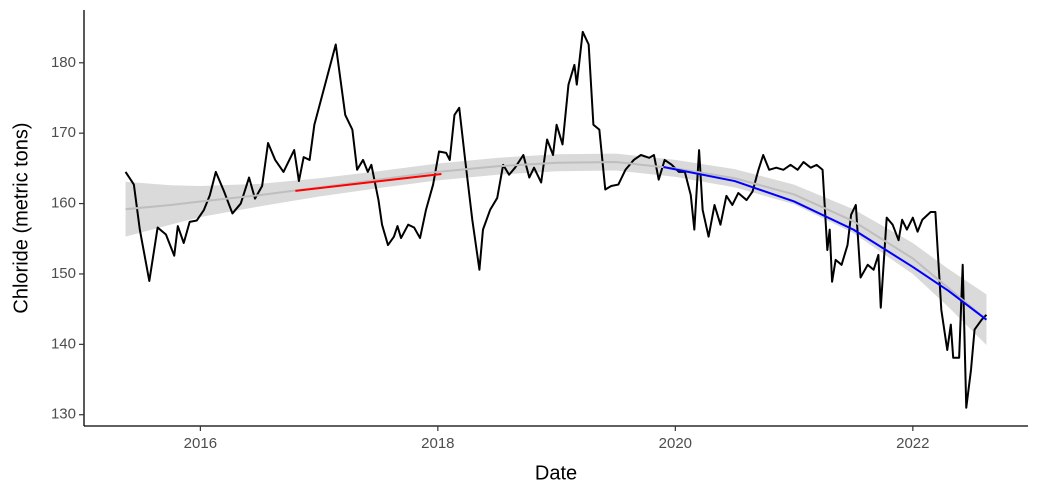  What do you see at coordinates (63, 414) in the screenshot?
I see `y-tick-label: 130` at bounding box center [63, 414].